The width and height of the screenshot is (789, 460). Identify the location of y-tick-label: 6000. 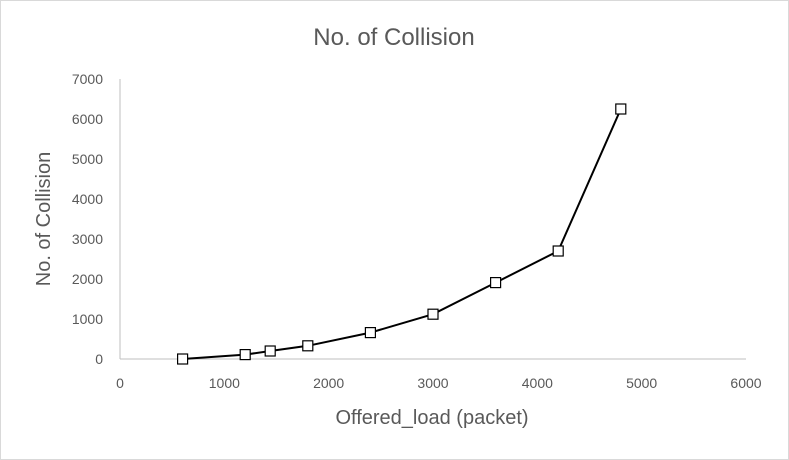
(87, 119).